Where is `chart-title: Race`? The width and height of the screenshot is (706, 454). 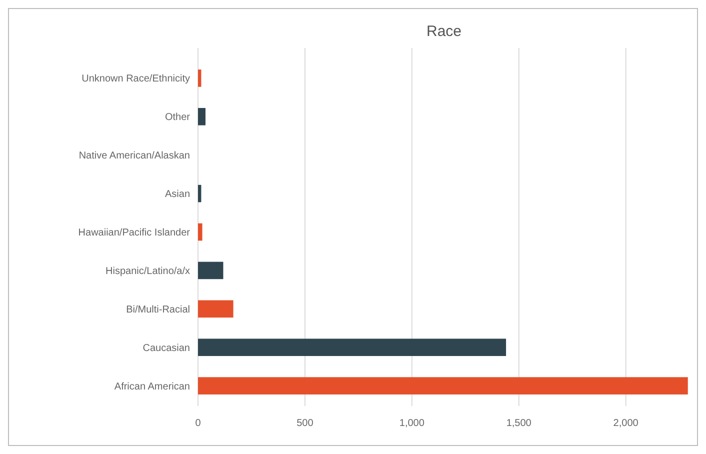 chart-title: Race is located at coordinates (444, 31).